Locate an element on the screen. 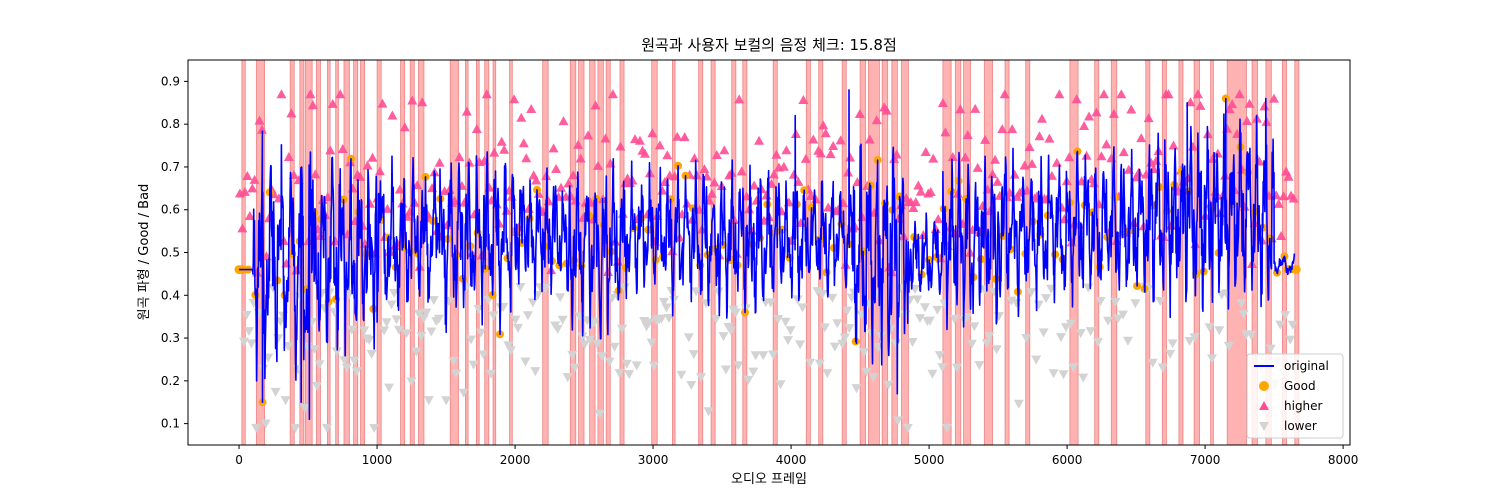 The image size is (1500, 504). y-tick-label: 0.3 is located at coordinates (170, 338).